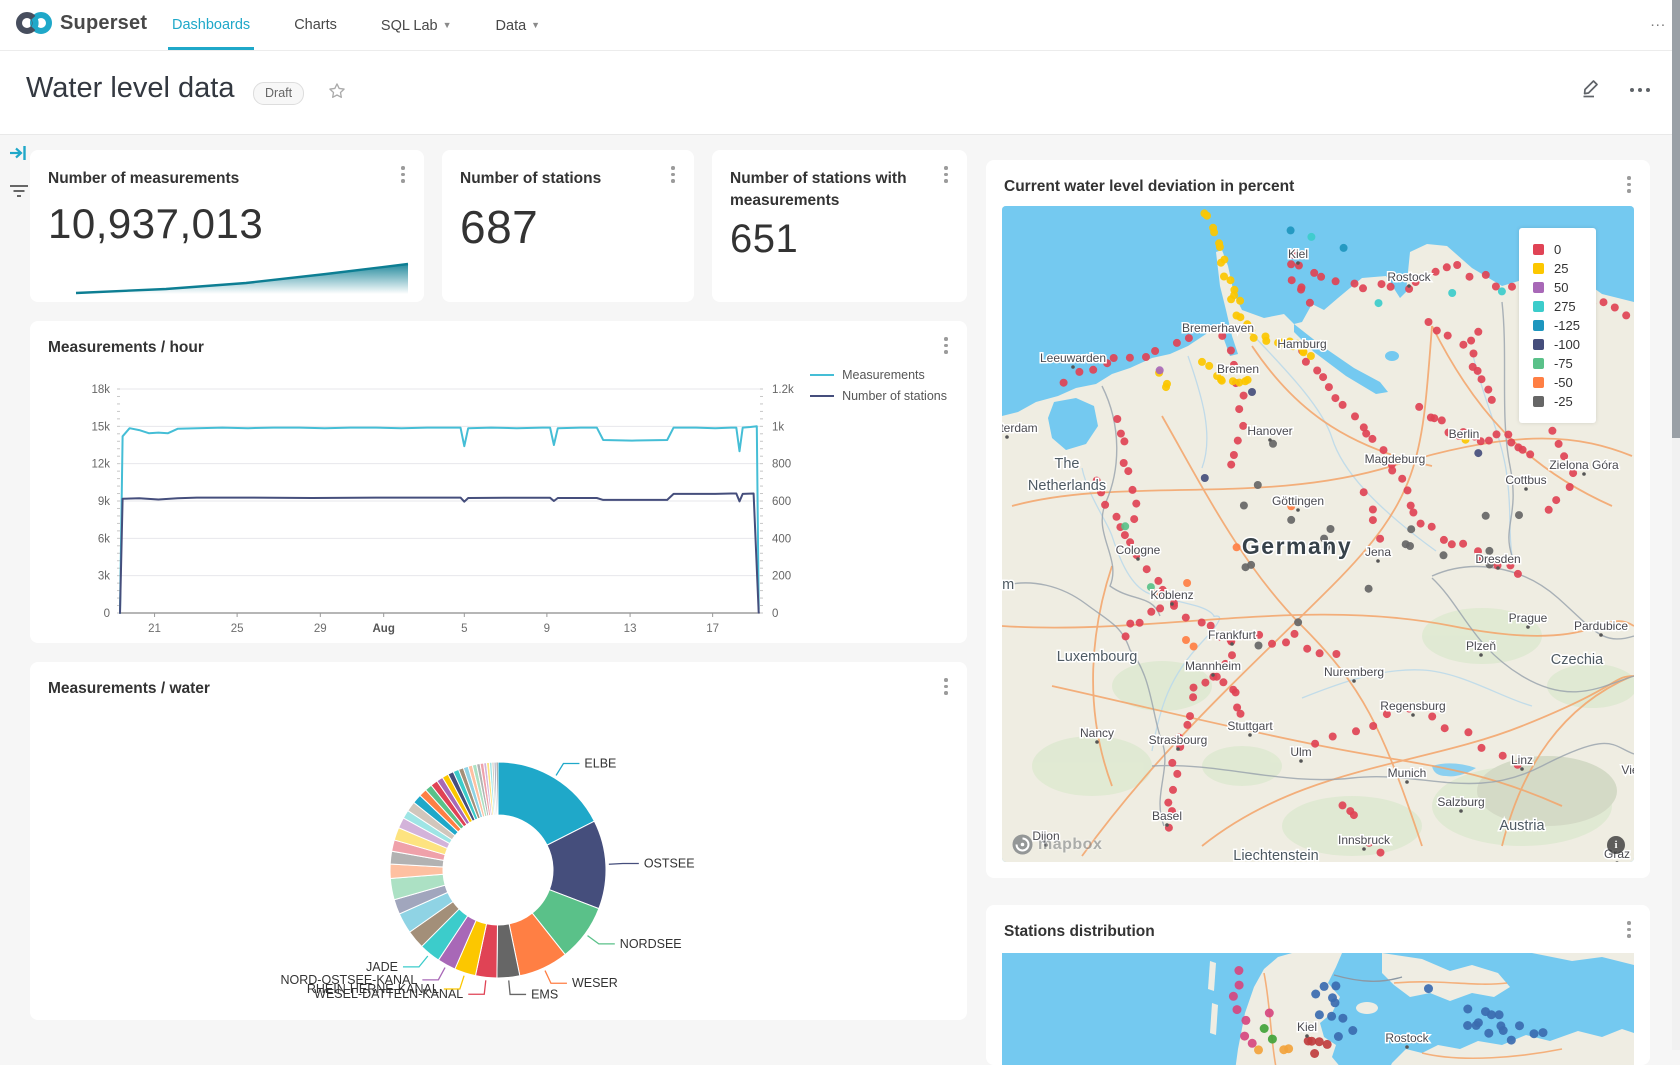 Image resolution: width=1680 pixels, height=1065 pixels. What do you see at coordinates (1556, 306) in the screenshot?
I see `legend-item: 275` at bounding box center [1556, 306].